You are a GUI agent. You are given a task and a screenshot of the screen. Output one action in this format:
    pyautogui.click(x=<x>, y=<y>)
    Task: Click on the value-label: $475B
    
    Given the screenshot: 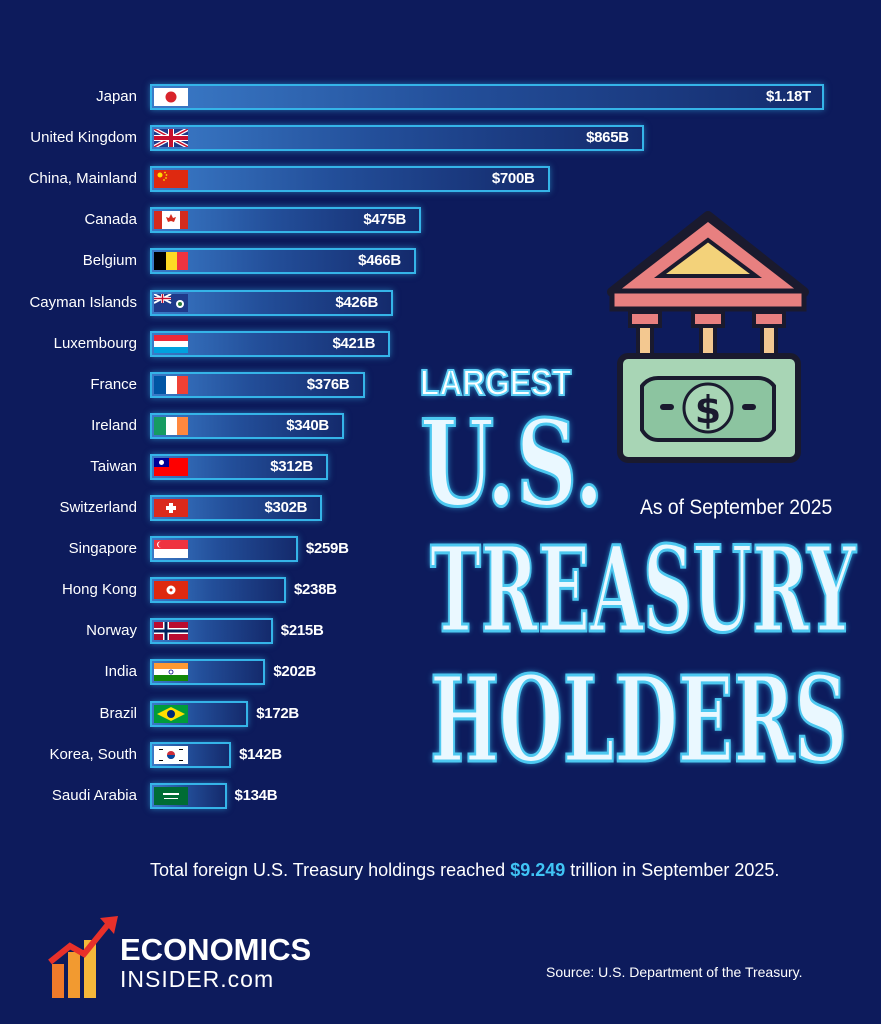 What is the action you would take?
    pyautogui.click(x=385, y=220)
    